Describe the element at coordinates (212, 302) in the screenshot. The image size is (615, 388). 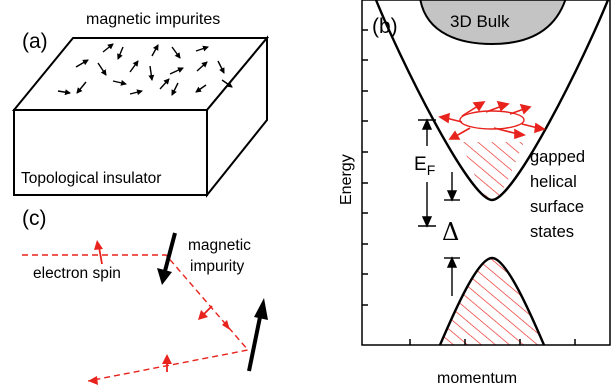
I see `magnetic-impurity-spins` at that location.